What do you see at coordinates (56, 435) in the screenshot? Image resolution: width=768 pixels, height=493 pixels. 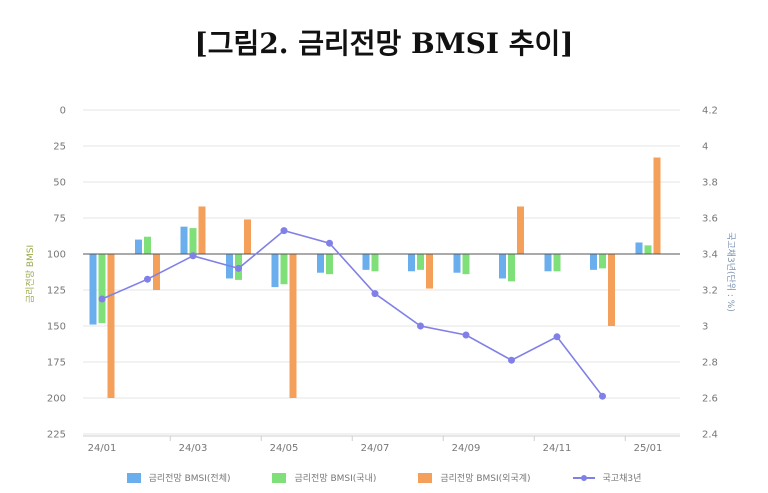 I see `y-tick-label: 225` at bounding box center [56, 435].